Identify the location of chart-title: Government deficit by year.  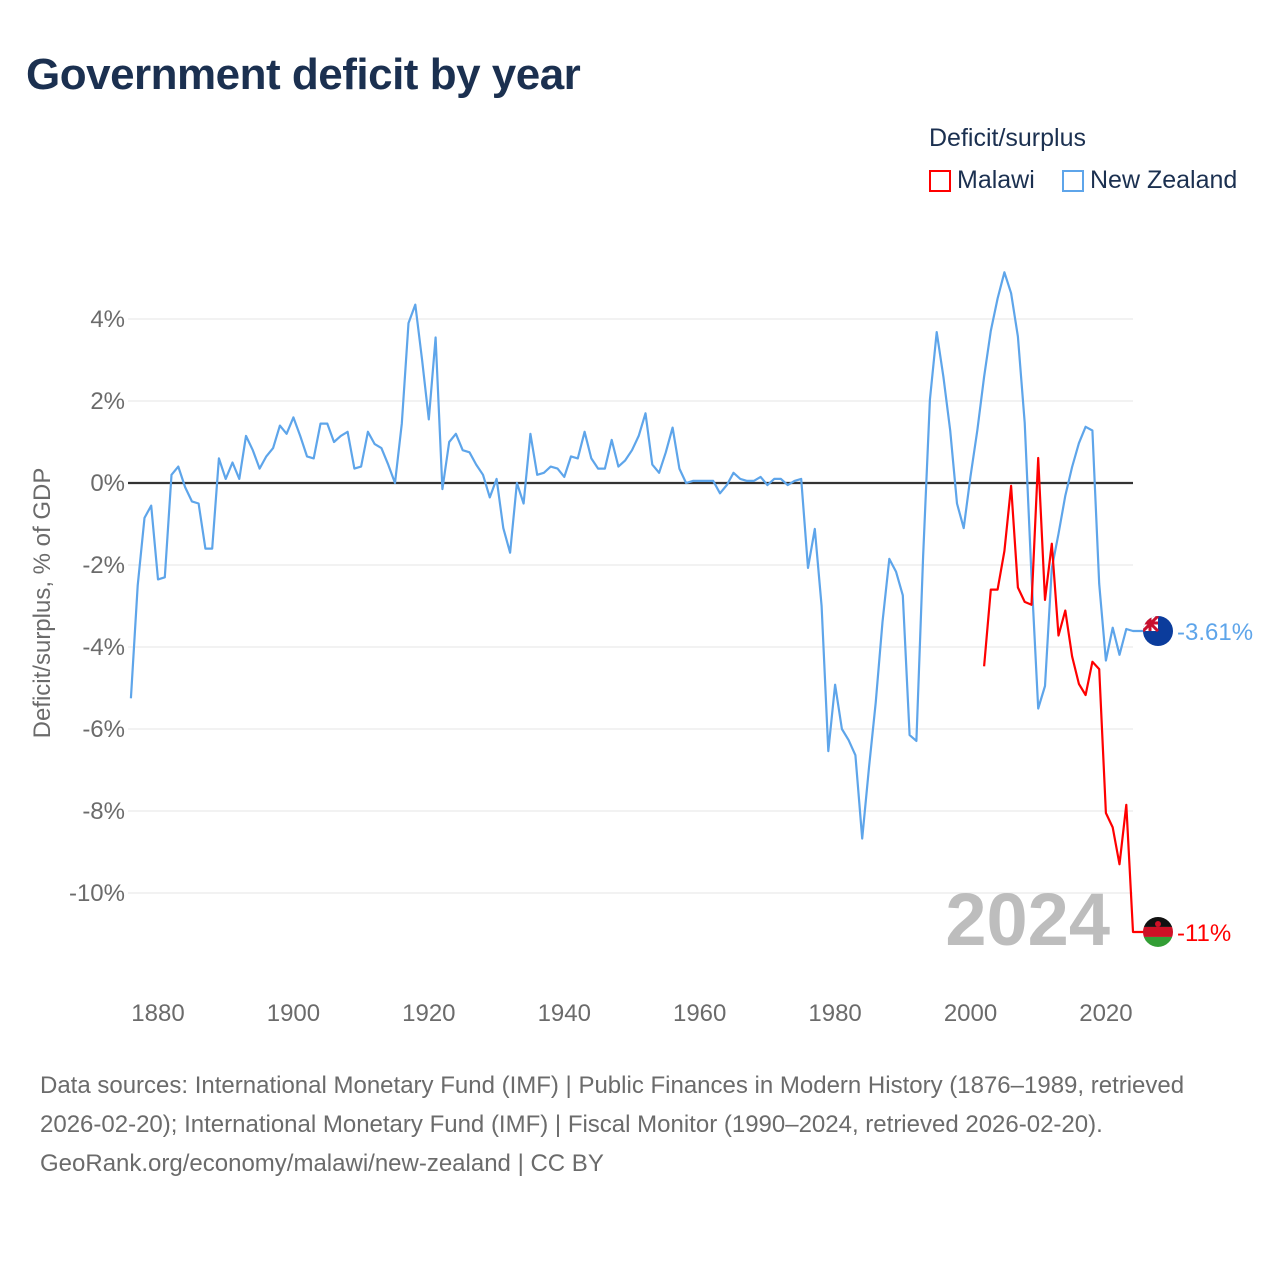
(303, 74).